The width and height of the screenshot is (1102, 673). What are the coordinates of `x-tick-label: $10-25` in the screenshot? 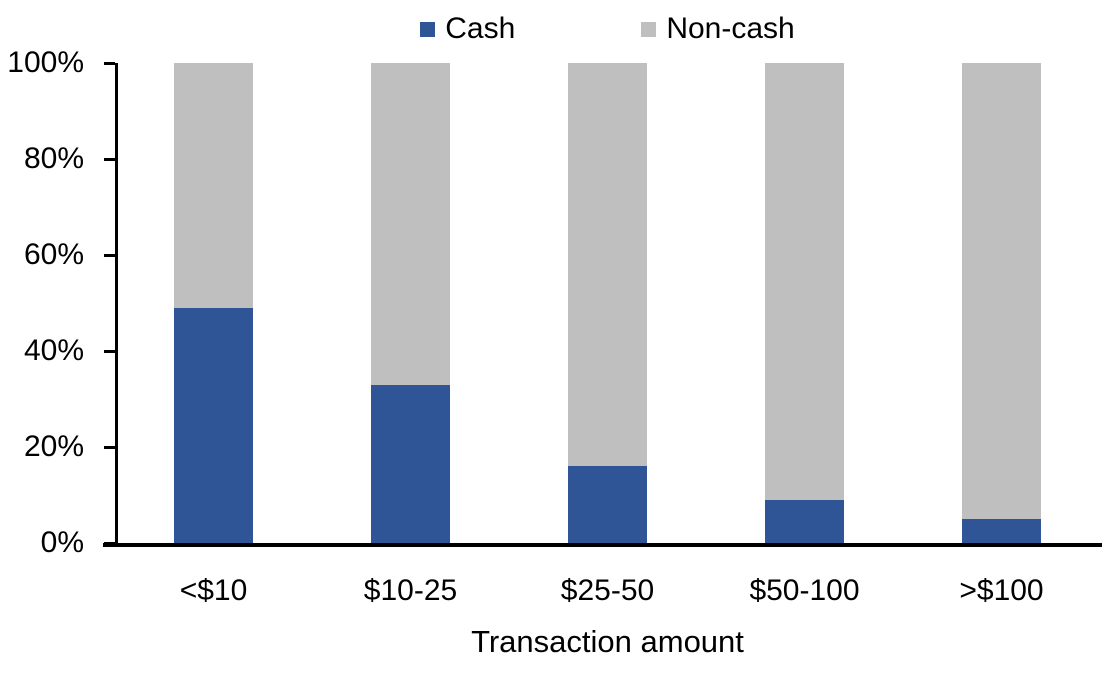 It's located at (410, 590).